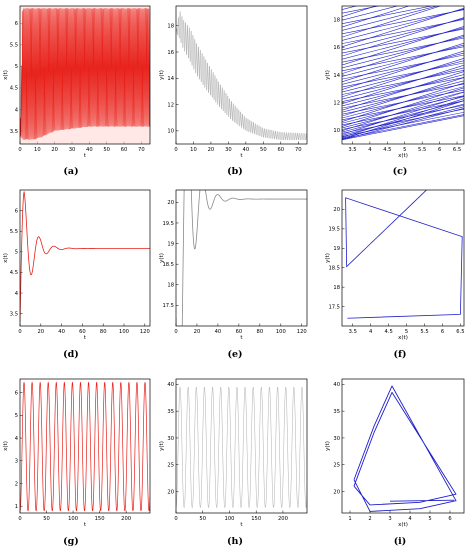 The image size is (471, 550). What do you see at coordinates (424, 332) in the screenshot?
I see `x-tick-label: 5.5` at bounding box center [424, 332].